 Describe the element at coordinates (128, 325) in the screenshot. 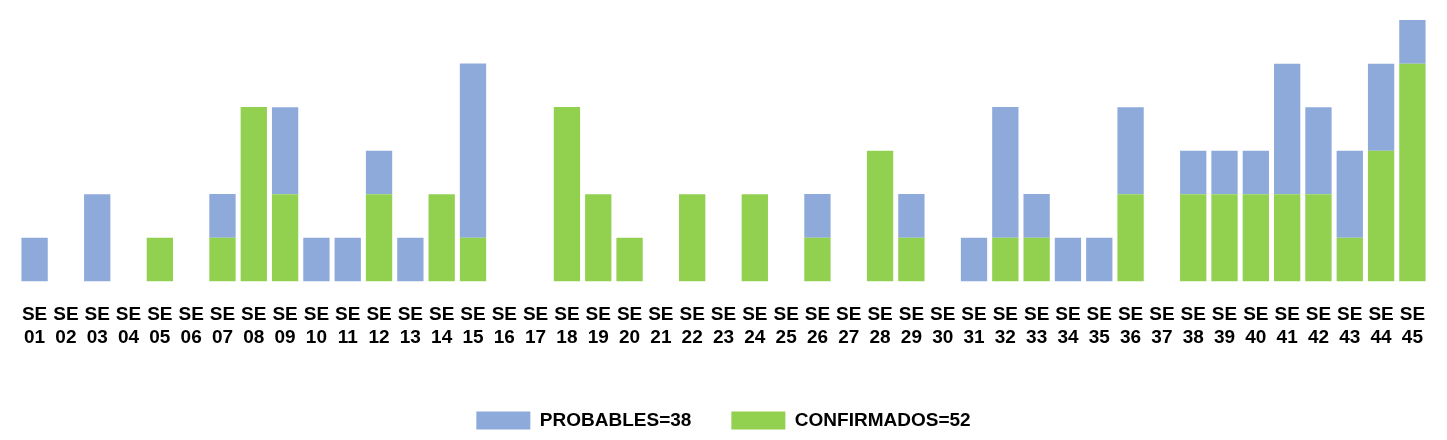

I see `x-tick-label: SE 04` at that location.